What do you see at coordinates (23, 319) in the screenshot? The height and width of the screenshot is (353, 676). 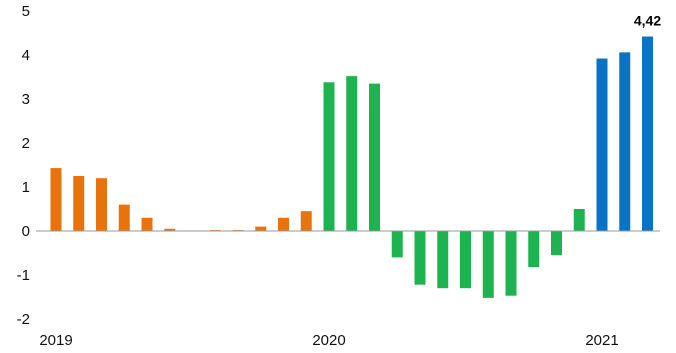 I see `y-tick-label: -2` at bounding box center [23, 319].